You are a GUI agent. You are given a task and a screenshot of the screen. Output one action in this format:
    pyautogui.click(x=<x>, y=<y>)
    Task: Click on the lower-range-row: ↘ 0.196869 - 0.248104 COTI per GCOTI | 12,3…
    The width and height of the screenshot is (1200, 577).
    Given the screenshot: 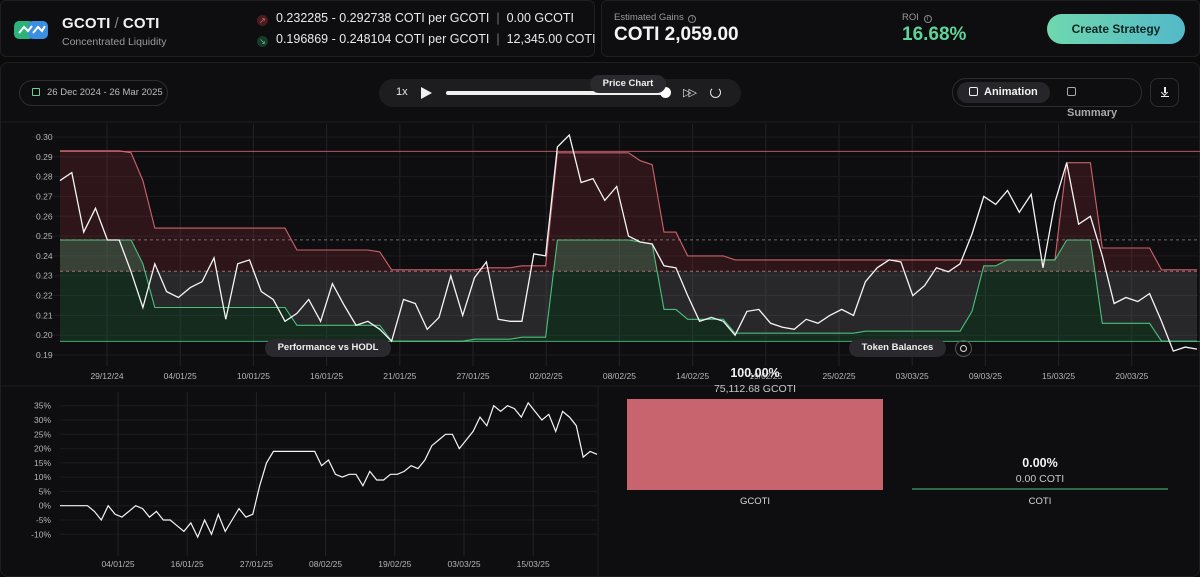 What is the action you would take?
    pyautogui.click(x=426, y=39)
    